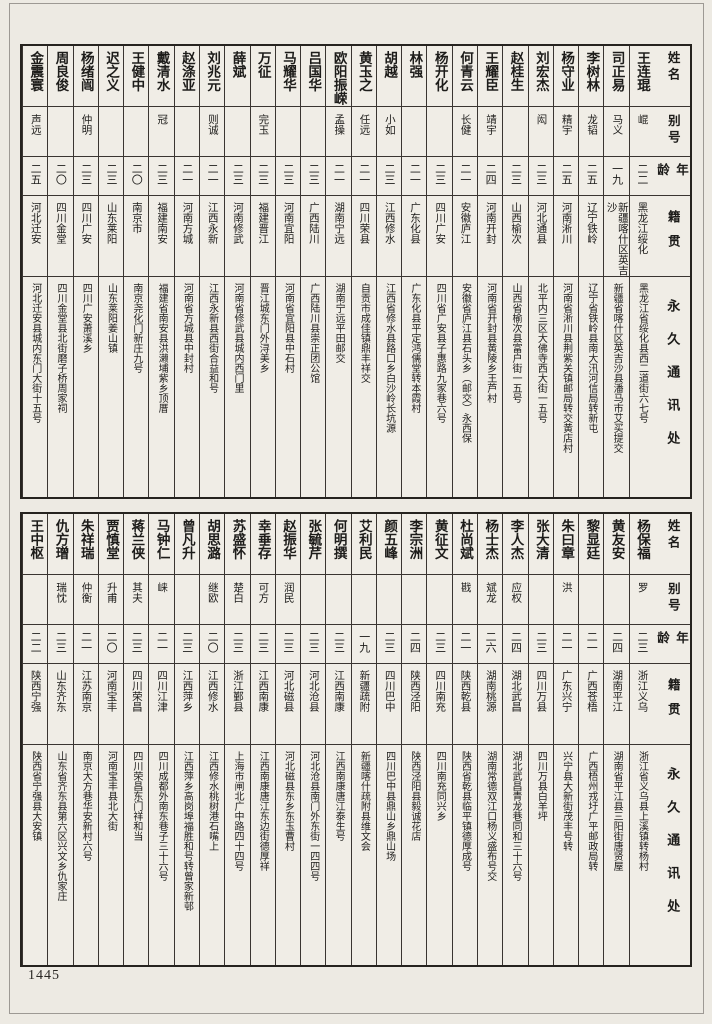 The width and height of the screenshot is (712, 1024). Describe the element at coordinates (465, 545) in the screenshot. I see `name-cell: 杜尚斌` at that location.